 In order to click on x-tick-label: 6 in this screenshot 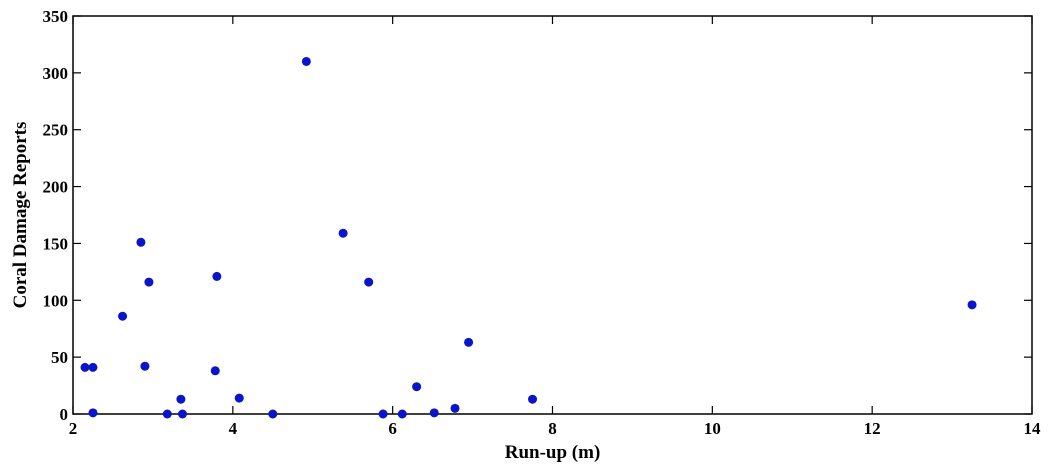, I will do `click(392, 428)`.